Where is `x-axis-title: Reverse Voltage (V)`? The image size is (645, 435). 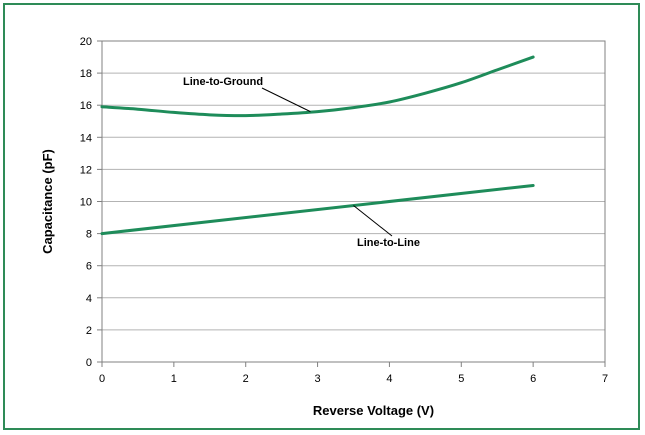 x-axis-title: Reverse Voltage (V) is located at coordinates (373, 410).